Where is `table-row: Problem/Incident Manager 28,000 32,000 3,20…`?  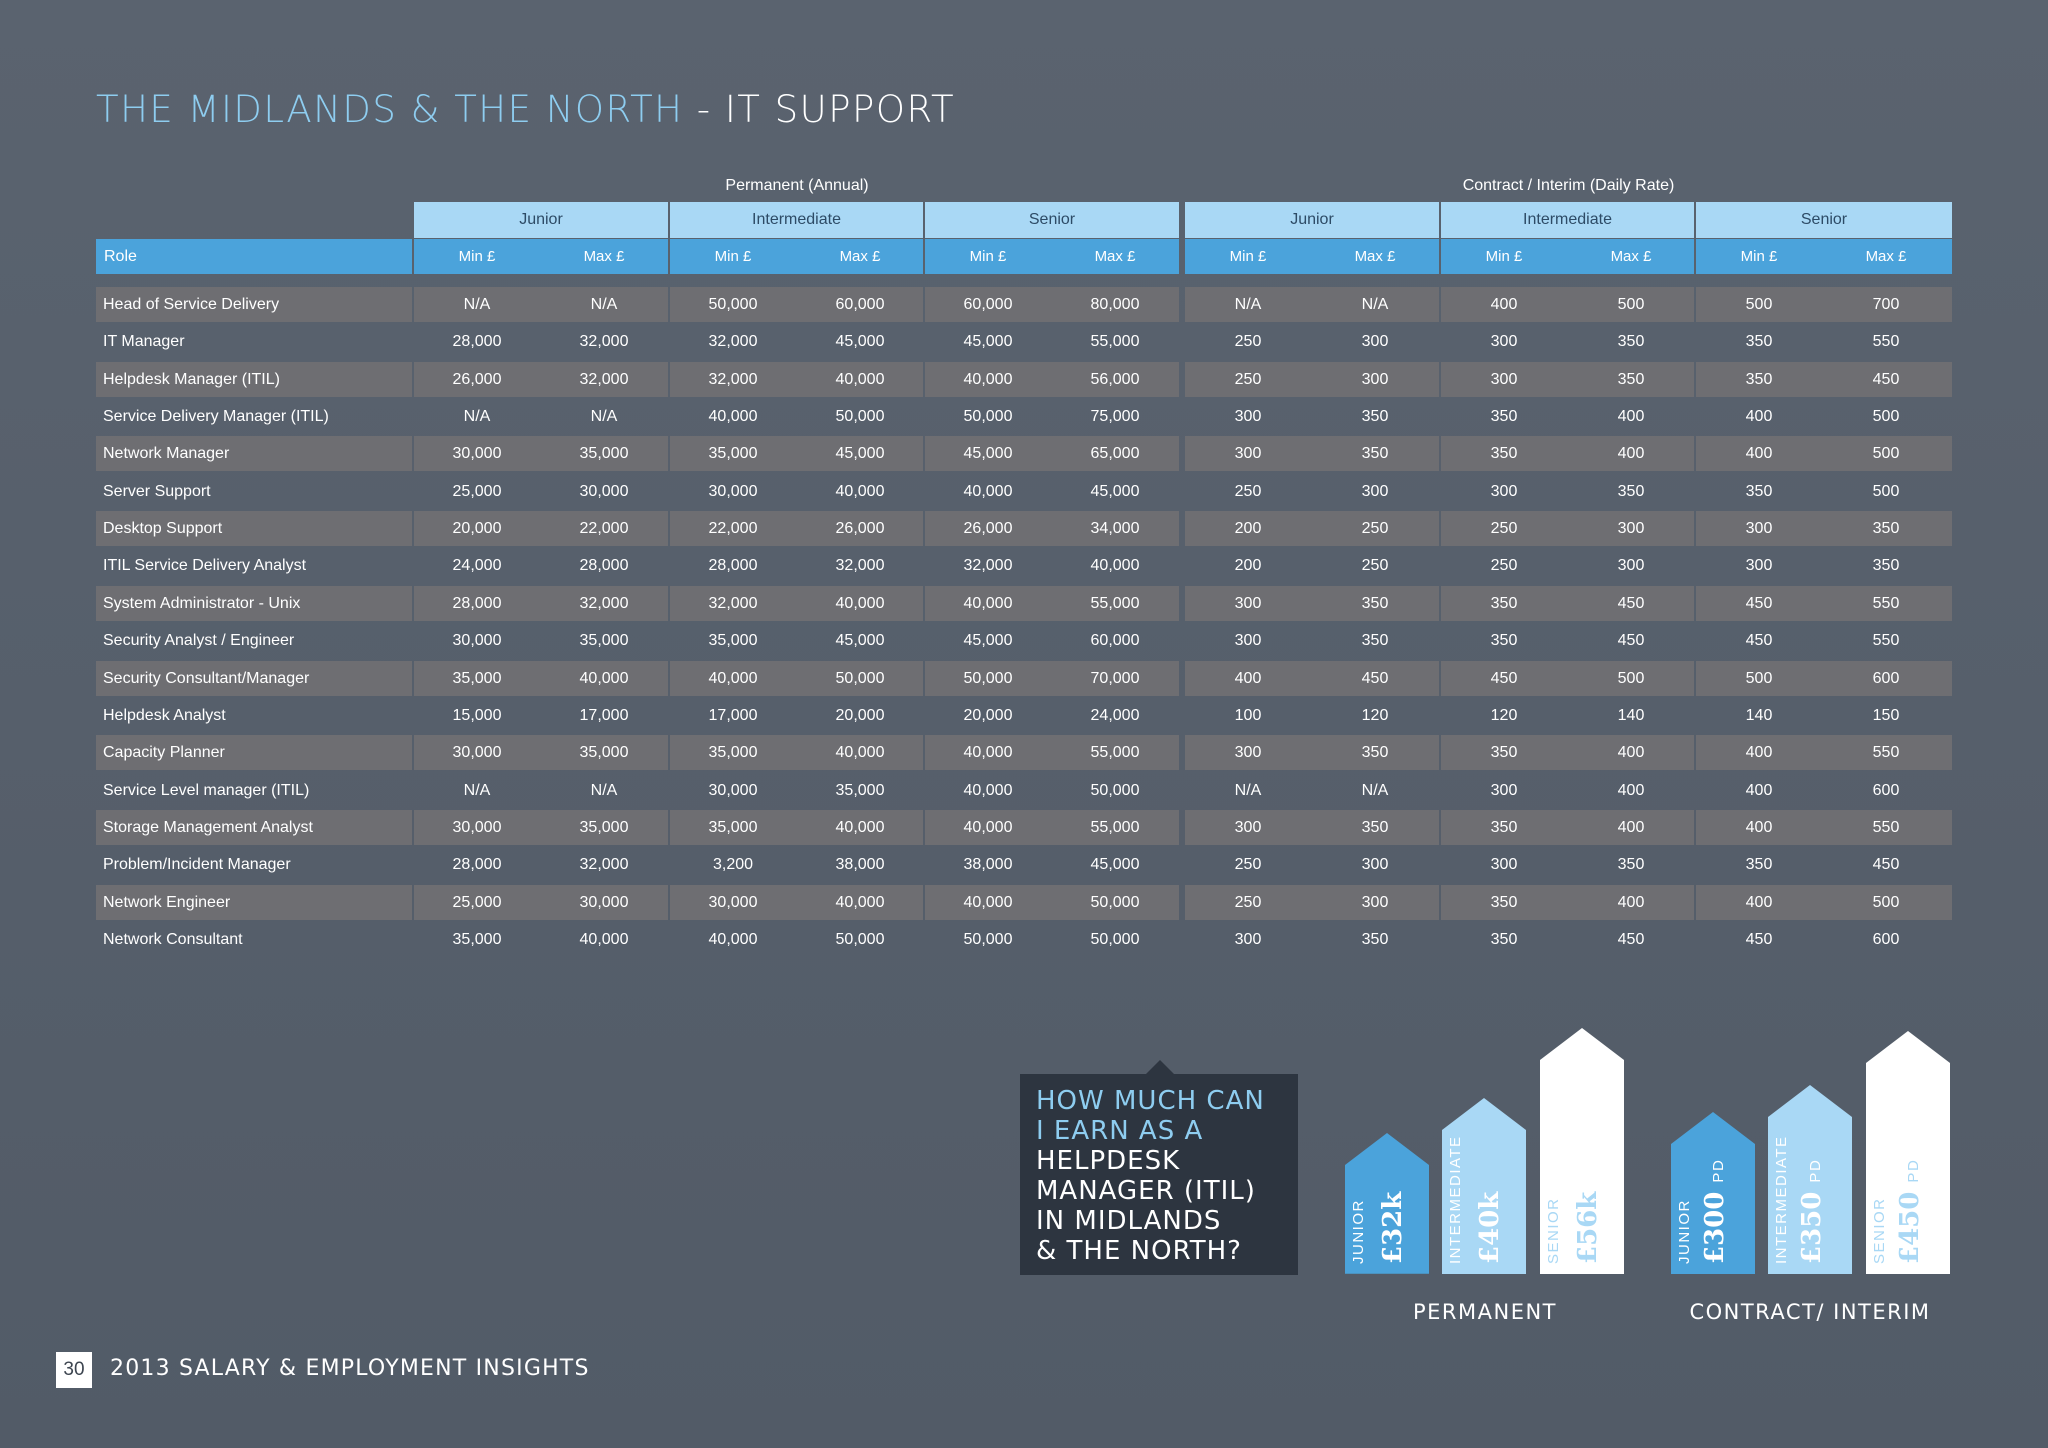 table-row: Problem/Incident Manager 28,000 32,000 3,20… is located at coordinates (1024, 864).